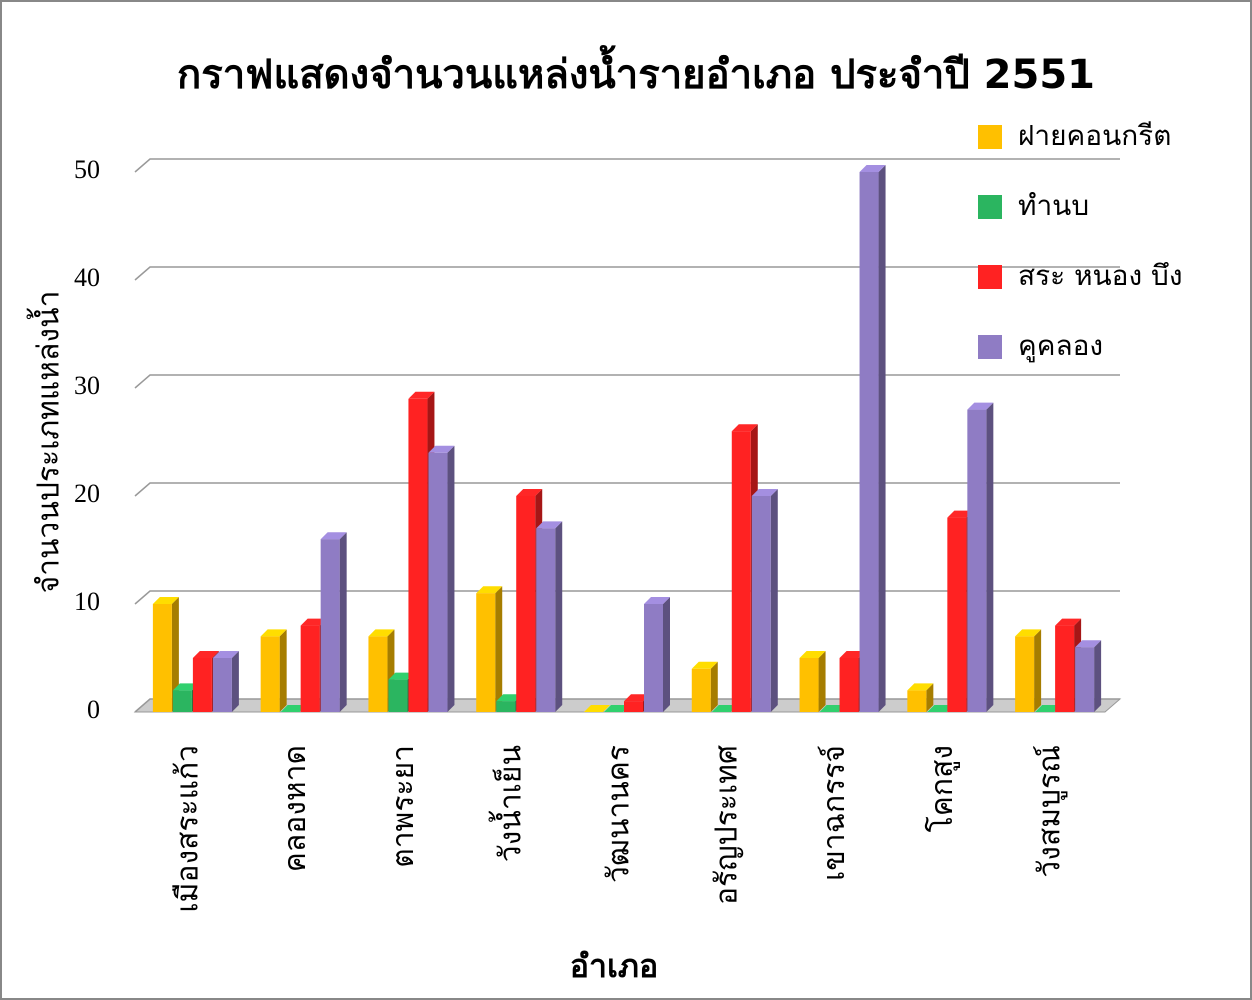 The width and height of the screenshot is (1252, 1000). What do you see at coordinates (187, 829) in the screenshot?
I see `x-tick-label: เมืองสระแก้ว` at bounding box center [187, 829].